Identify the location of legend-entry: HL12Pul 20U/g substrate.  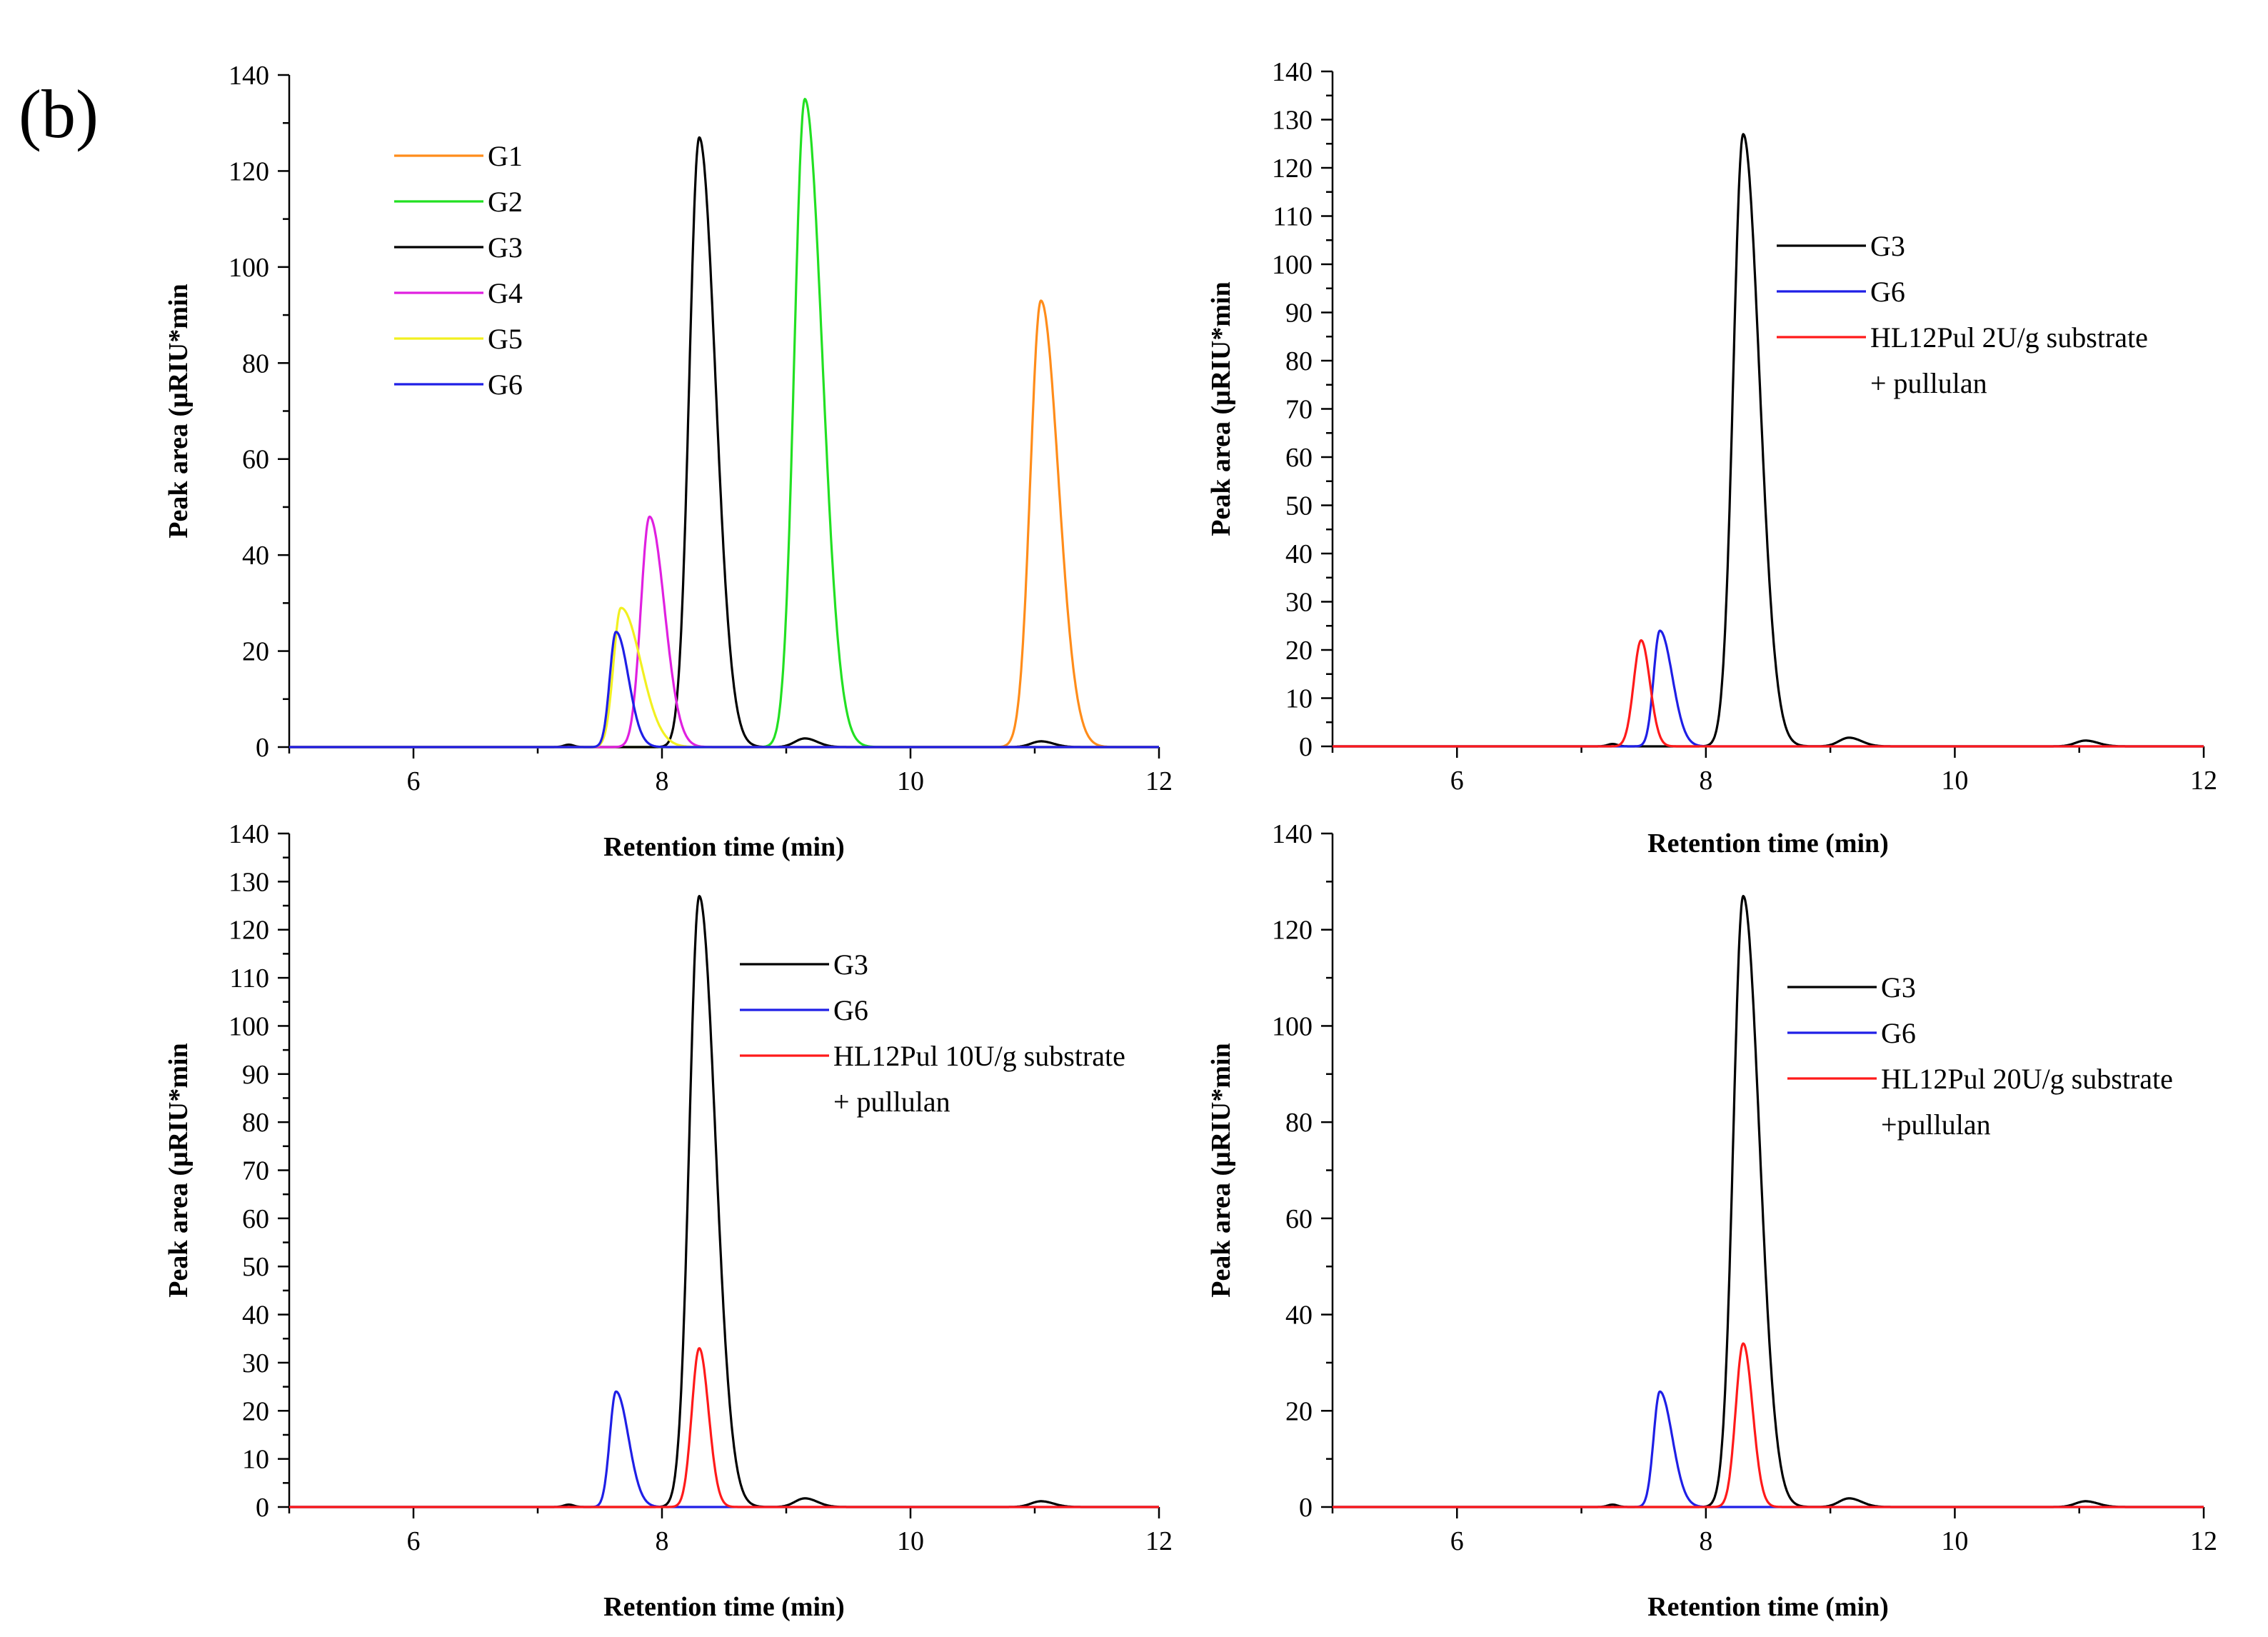
(2027, 1079).